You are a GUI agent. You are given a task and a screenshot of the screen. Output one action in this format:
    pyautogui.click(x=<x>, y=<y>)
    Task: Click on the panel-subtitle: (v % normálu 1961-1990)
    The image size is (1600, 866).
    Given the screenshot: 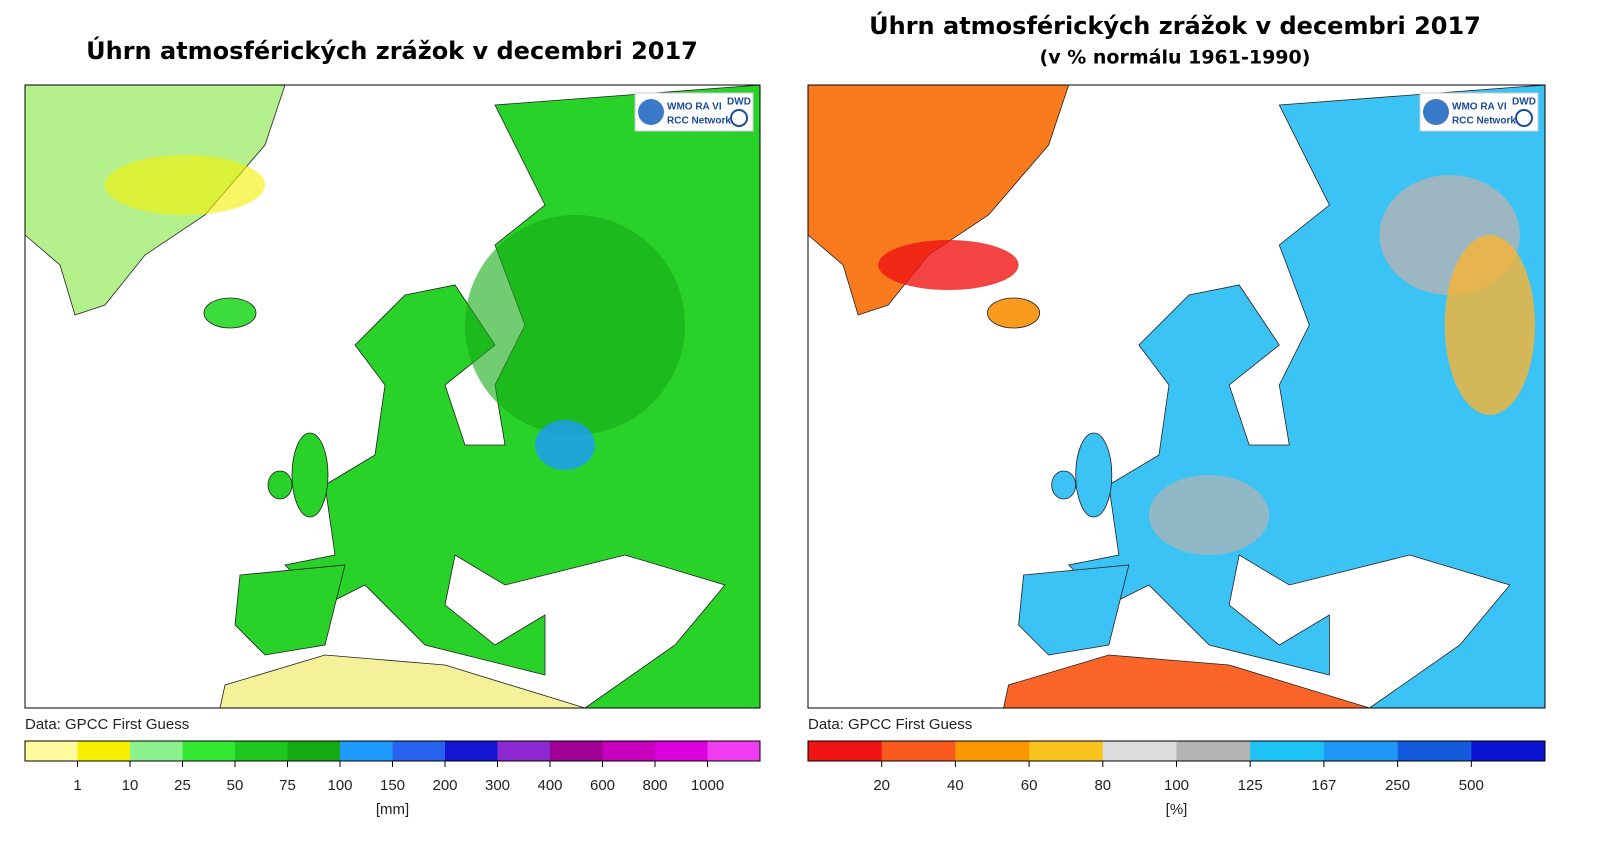 What is the action you would take?
    pyautogui.click(x=1175, y=58)
    